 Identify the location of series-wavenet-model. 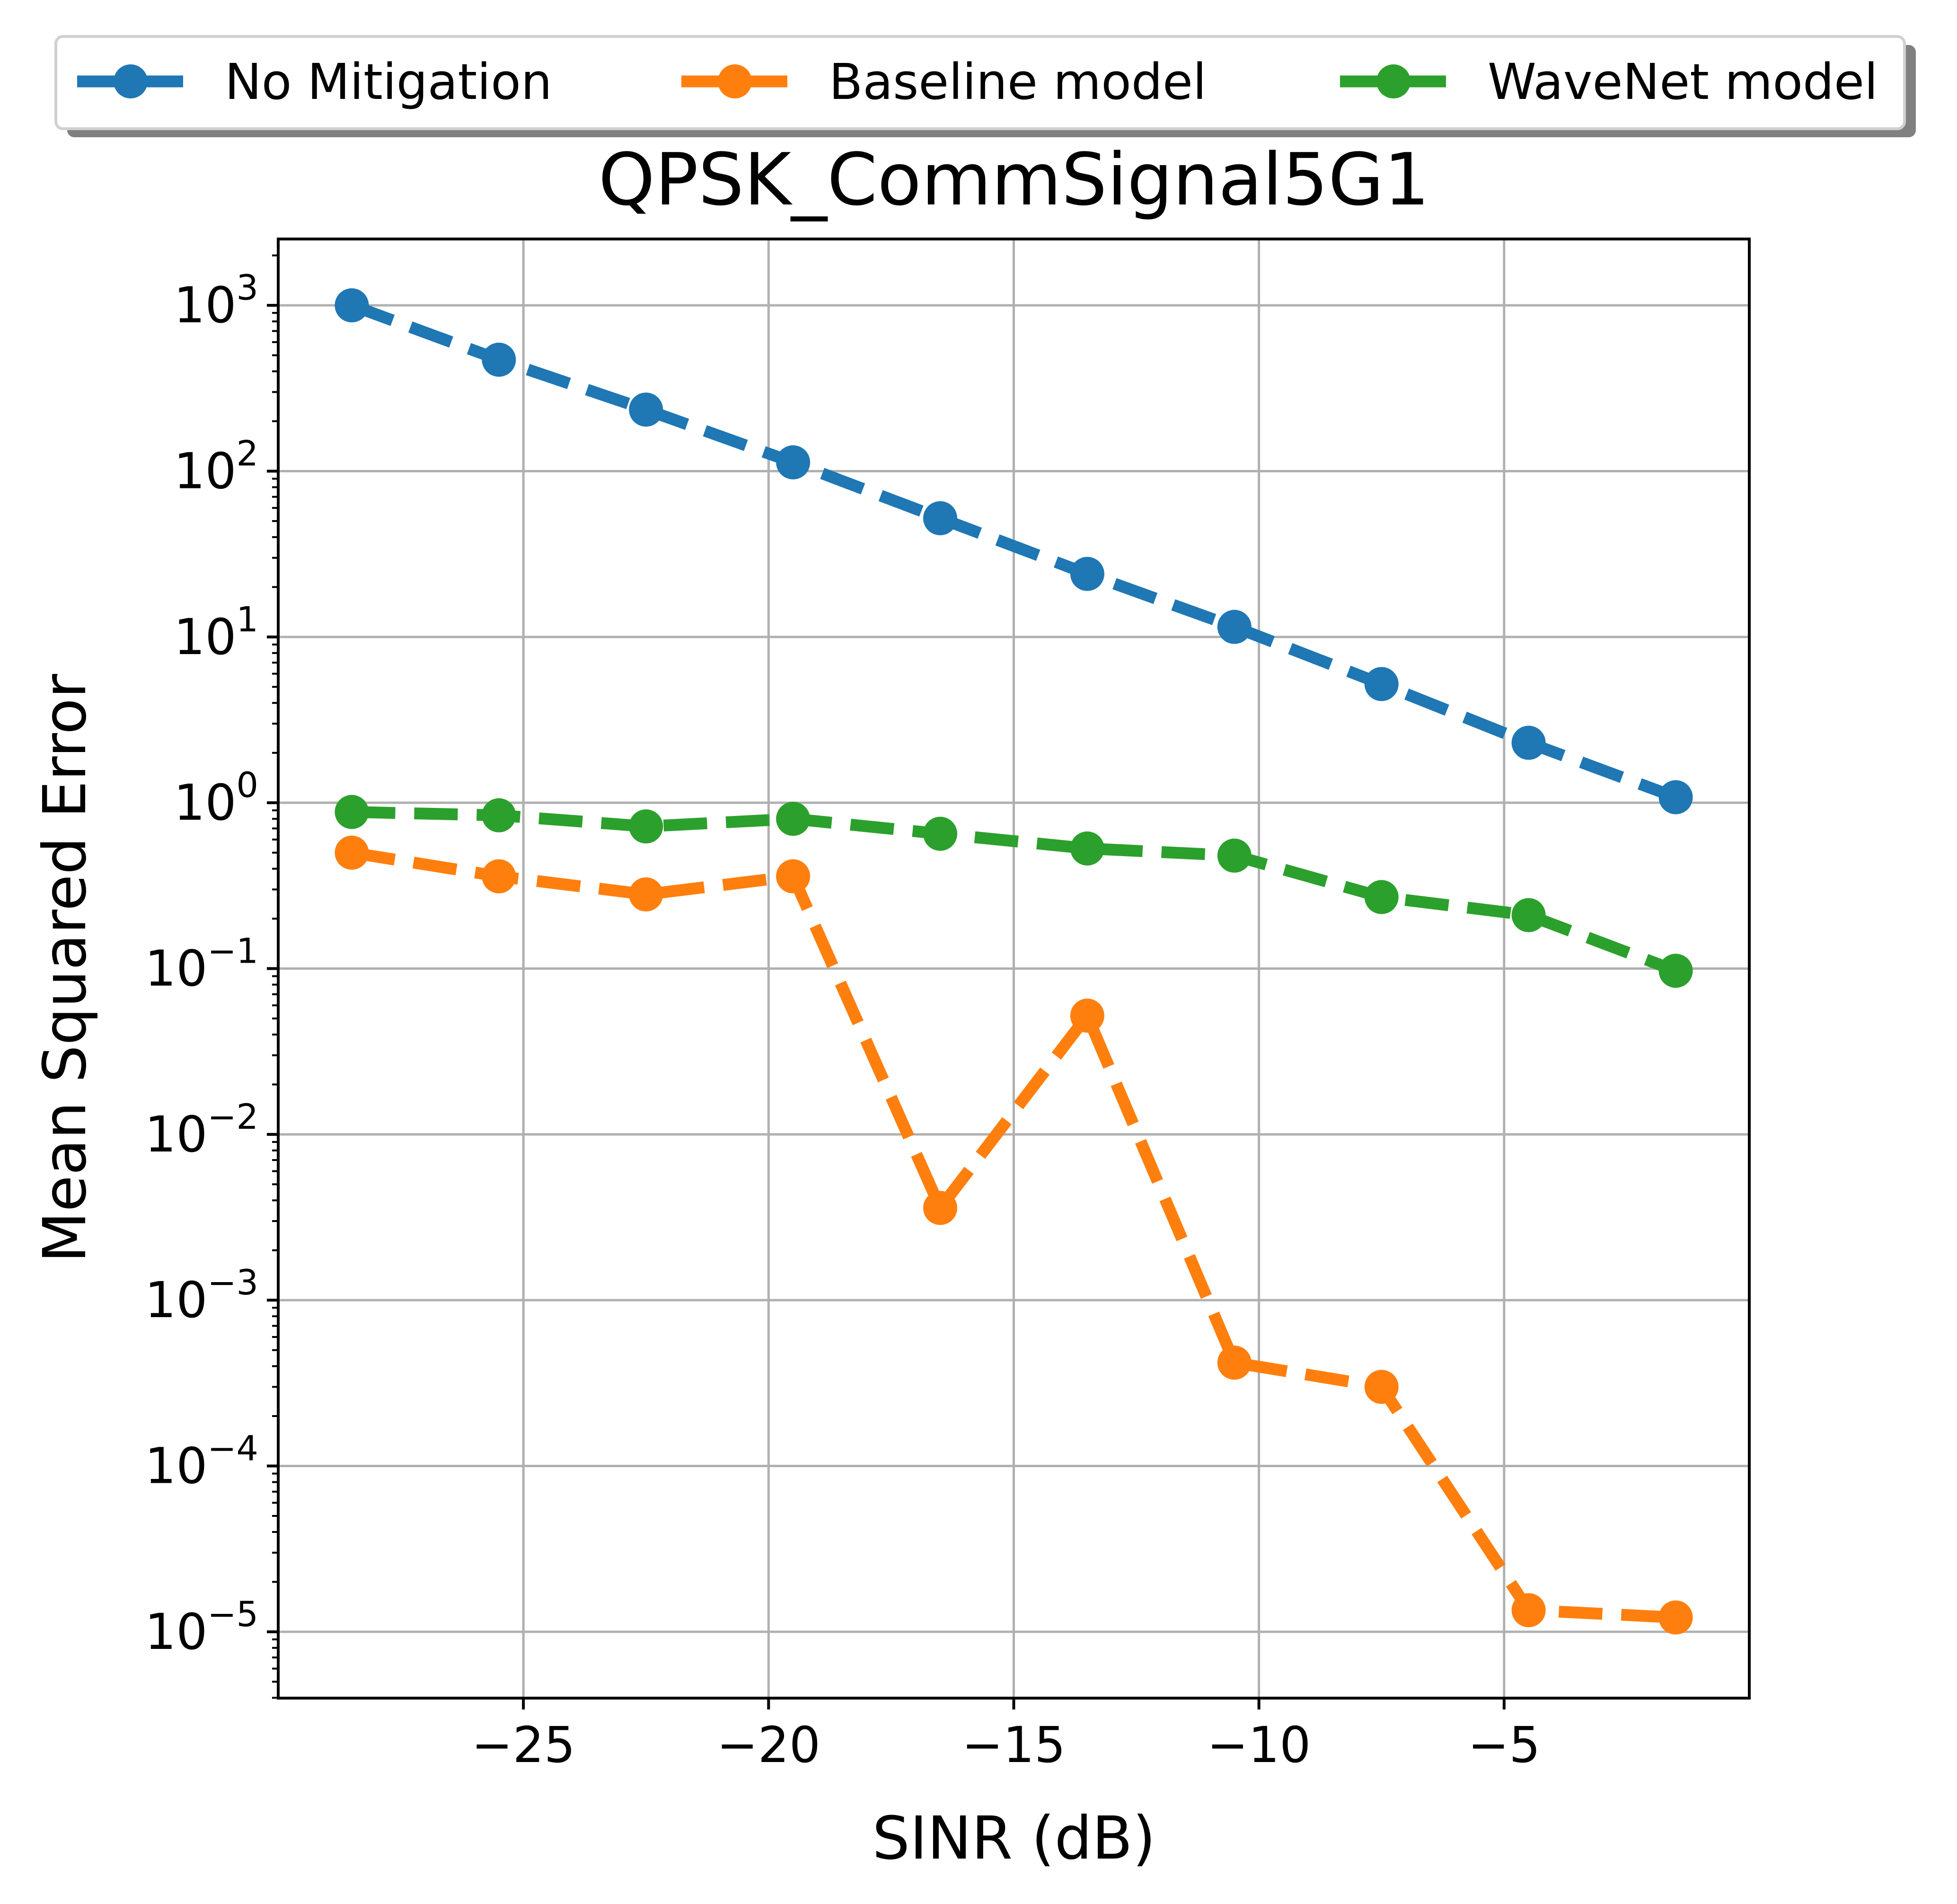
(1014, 891).